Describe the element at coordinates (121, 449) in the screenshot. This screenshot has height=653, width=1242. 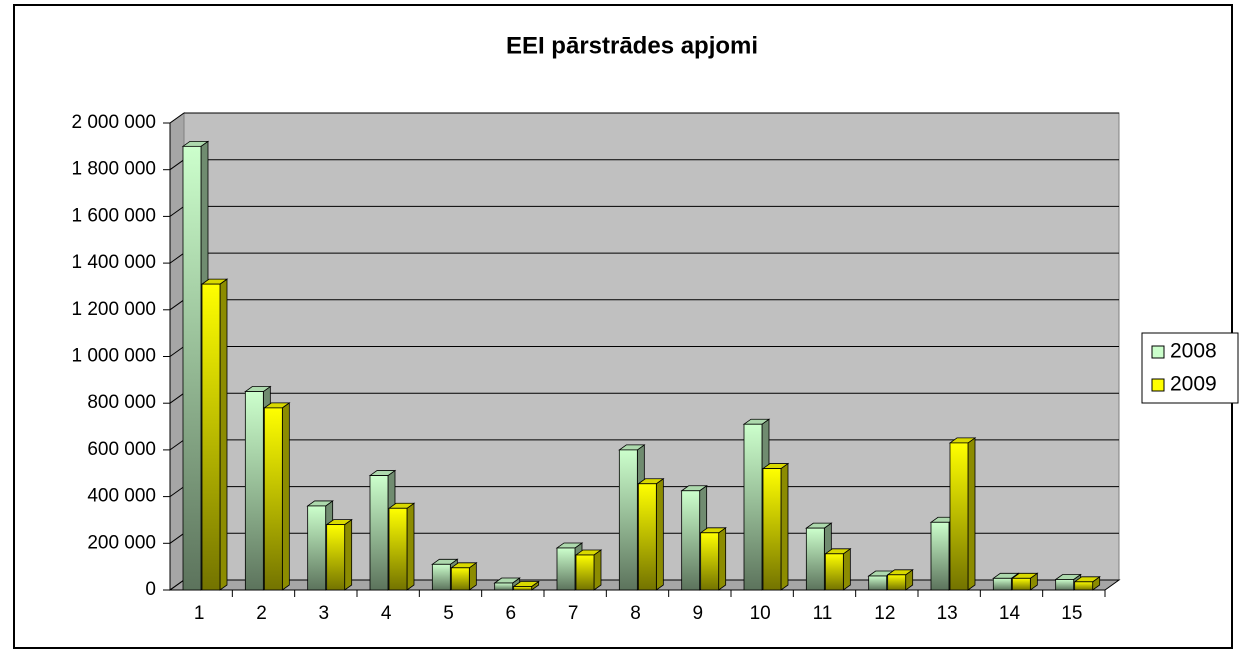
I see `y-tick-label: 600 000` at that location.